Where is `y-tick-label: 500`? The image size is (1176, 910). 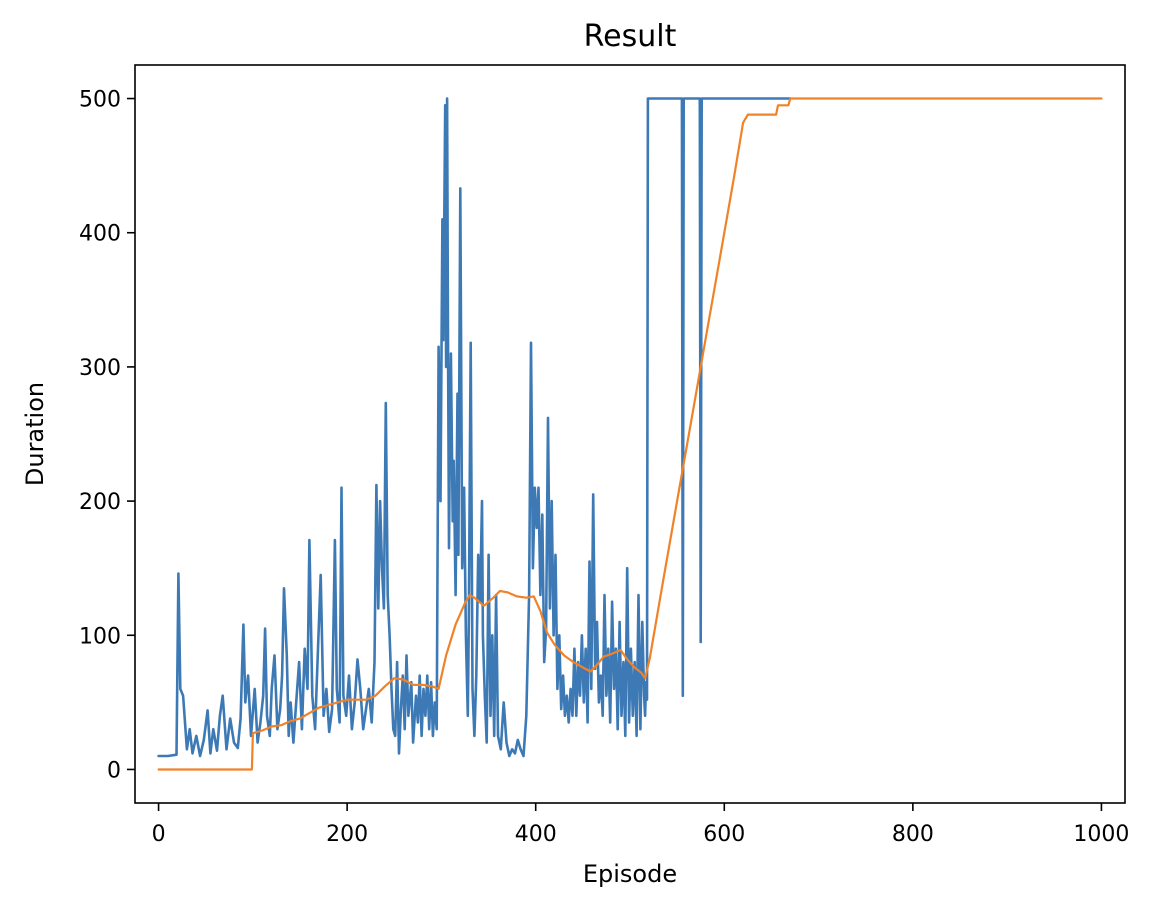
y-tick-label: 500 is located at coordinates (100, 100).